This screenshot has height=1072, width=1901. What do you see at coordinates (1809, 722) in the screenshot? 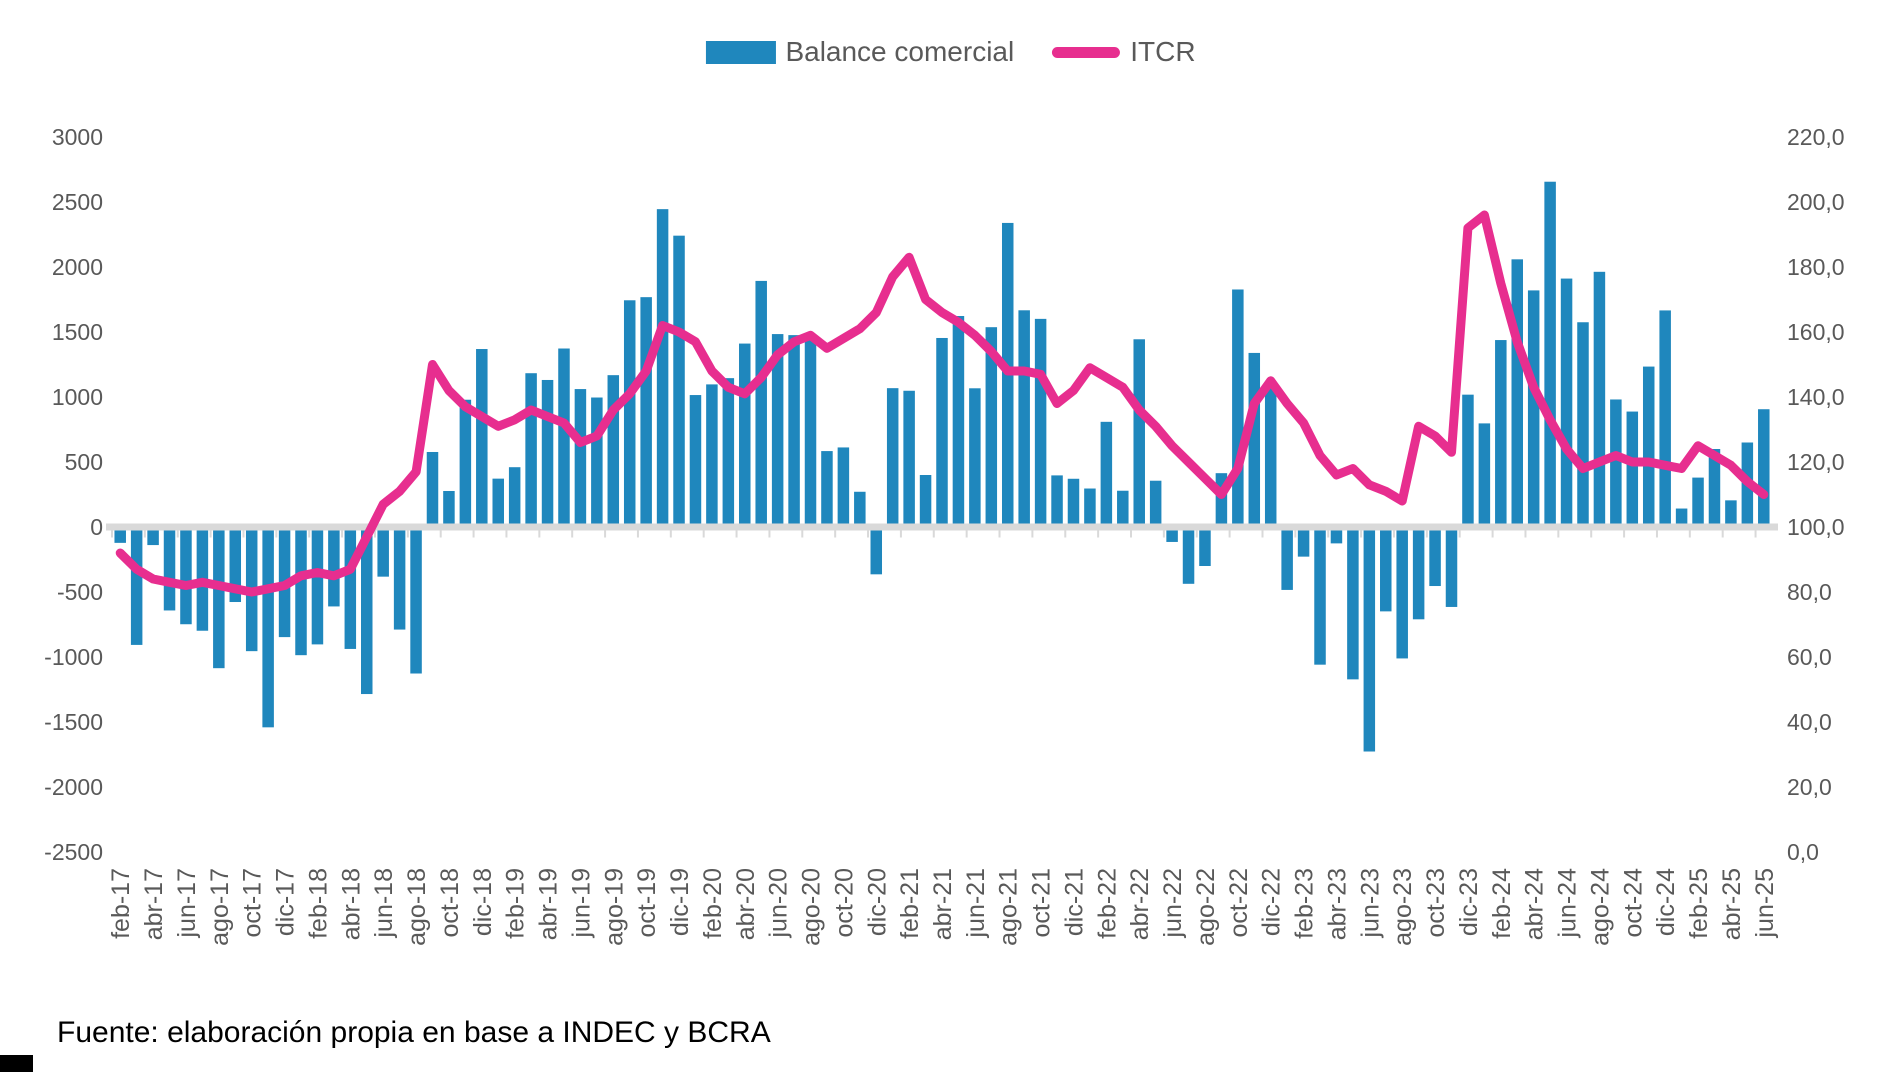
I see `right-axis-tick-label: 40,0` at bounding box center [1809, 722].